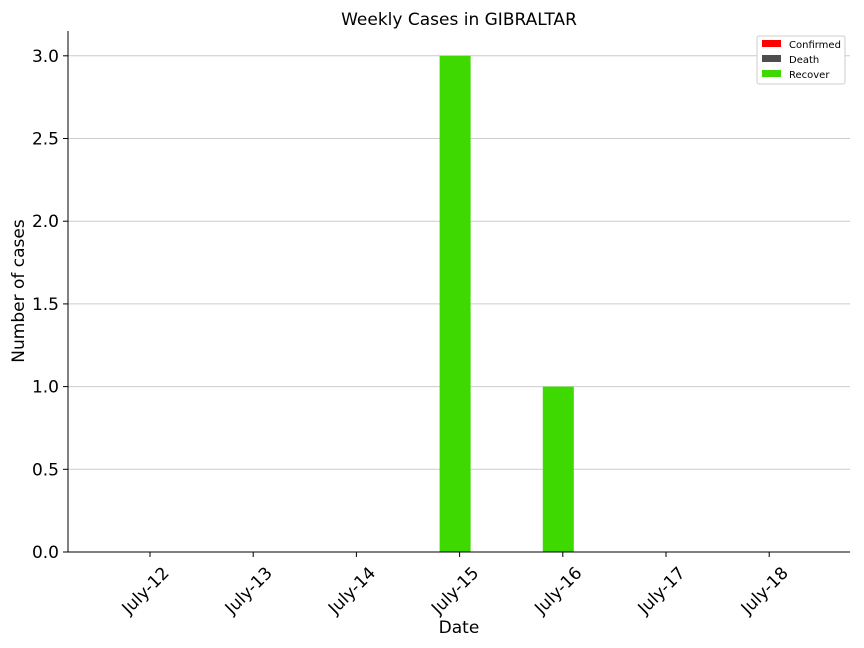  I want to click on legend-swatch-death, so click(771, 58).